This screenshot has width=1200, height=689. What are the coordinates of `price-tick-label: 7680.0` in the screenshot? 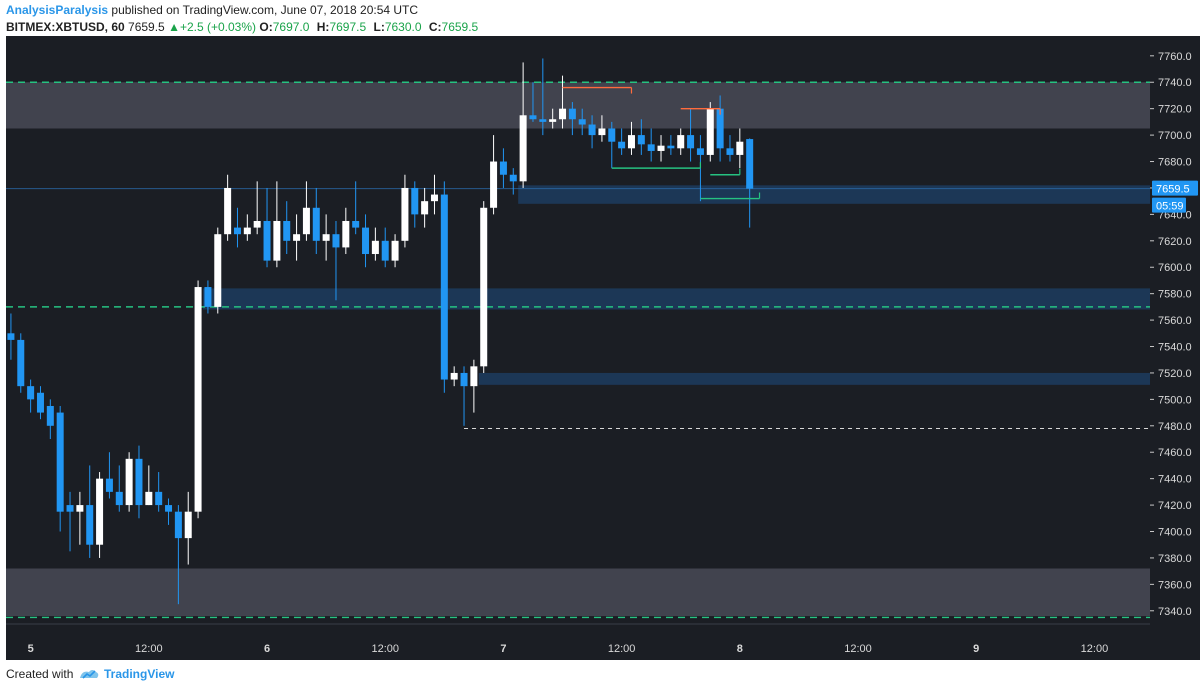 It's located at (1175, 163).